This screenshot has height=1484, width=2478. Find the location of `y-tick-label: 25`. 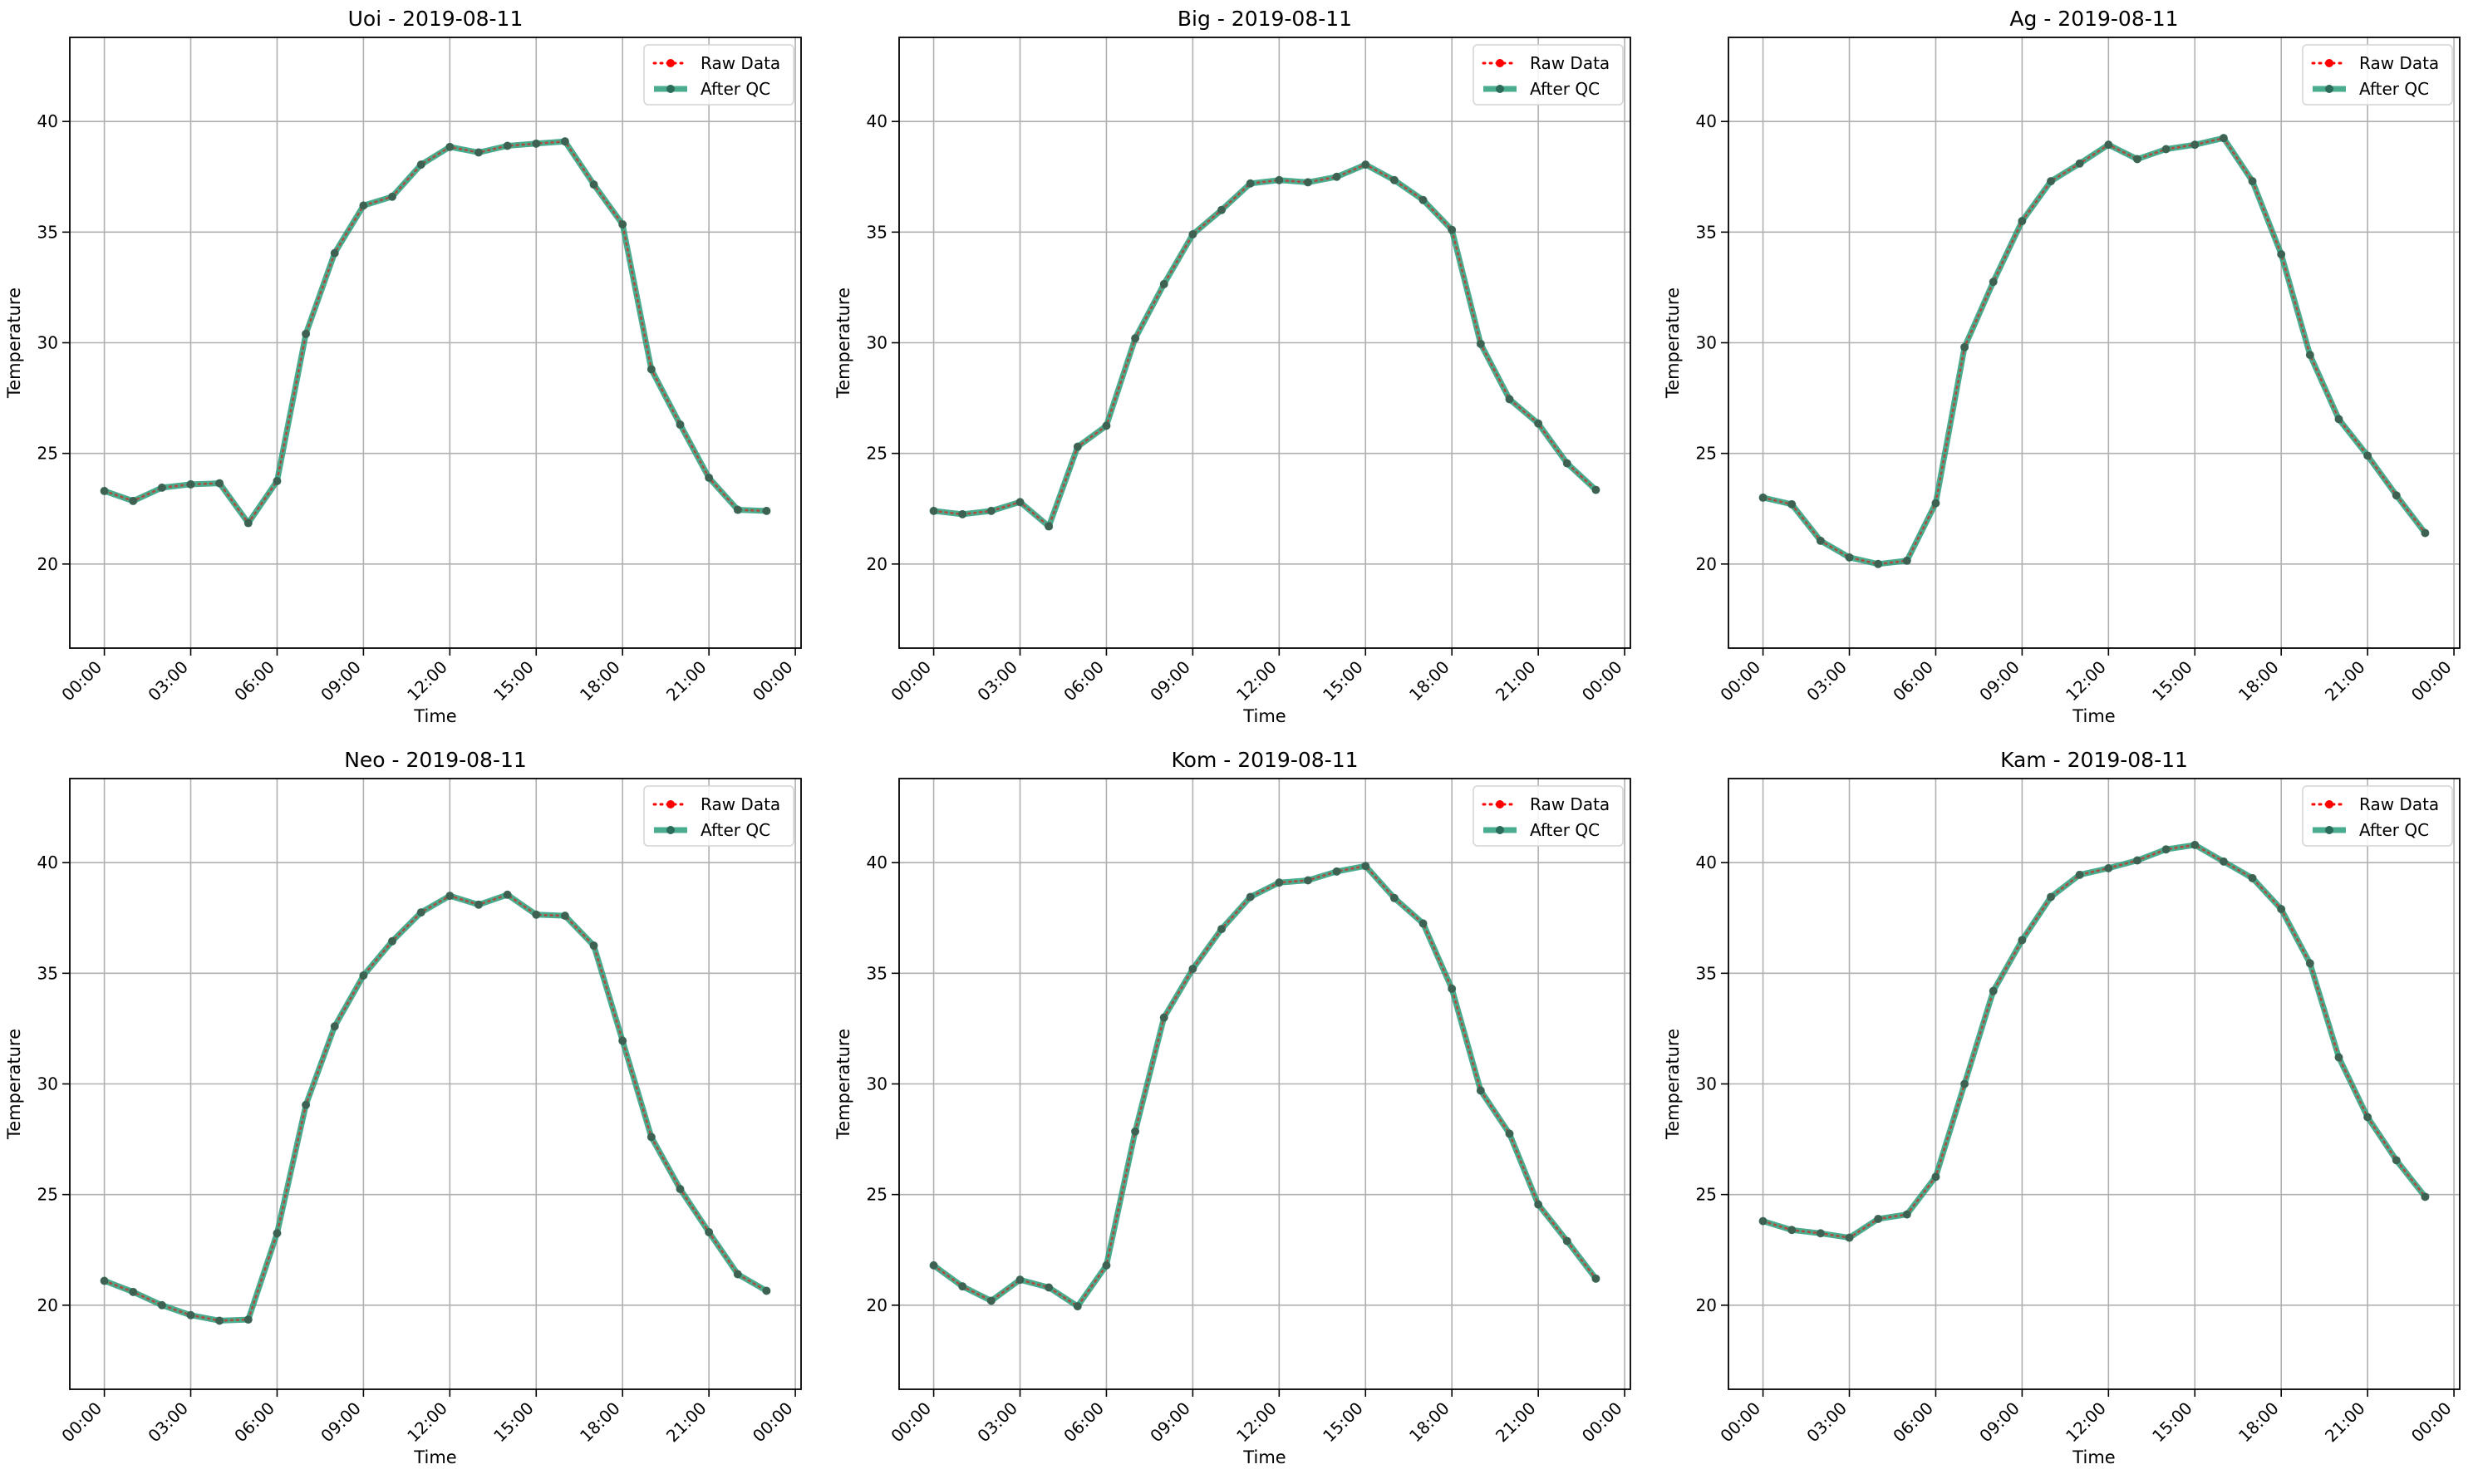

y-tick-label: 25 is located at coordinates (1706, 454).